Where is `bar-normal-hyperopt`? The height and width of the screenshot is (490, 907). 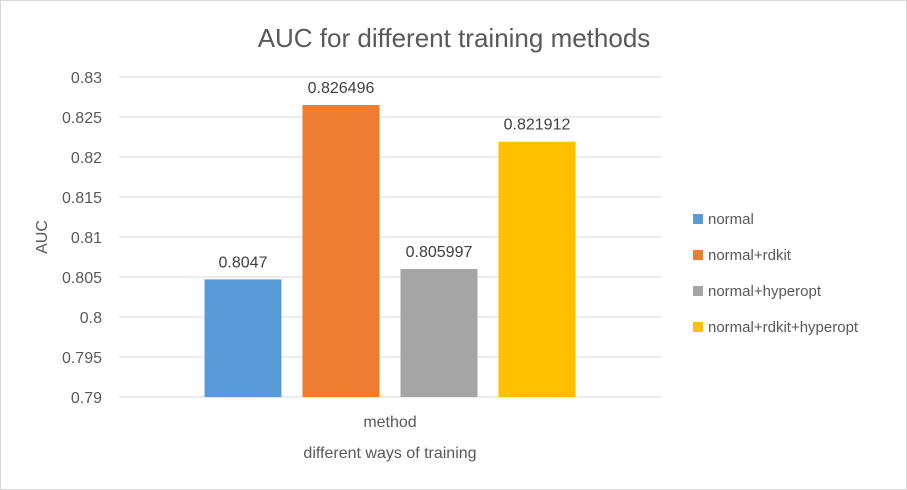
bar-normal-hyperopt is located at coordinates (439, 333).